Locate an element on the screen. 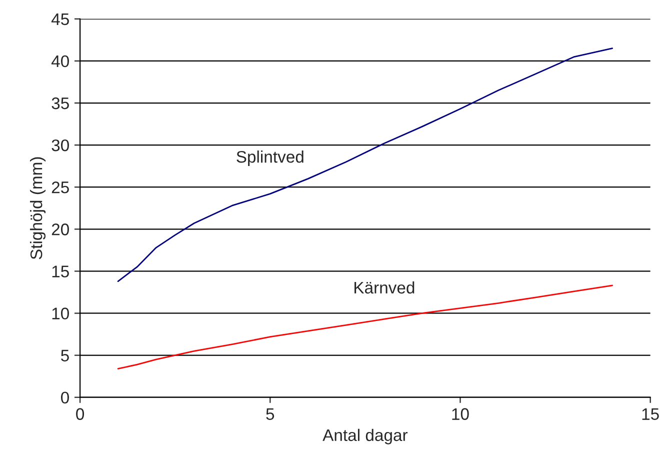  y-axis-title: Stighöjd (mm) is located at coordinates (38, 208).